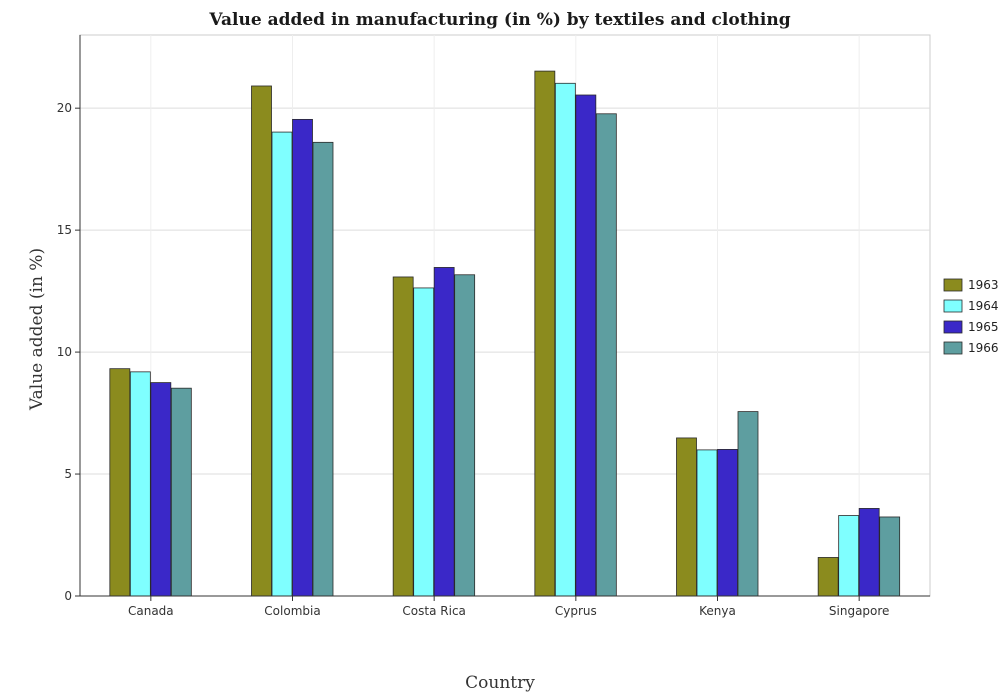 The width and height of the screenshot is (1001, 700). What do you see at coordinates (120, 482) in the screenshot?
I see `bar-1963-canada` at bounding box center [120, 482].